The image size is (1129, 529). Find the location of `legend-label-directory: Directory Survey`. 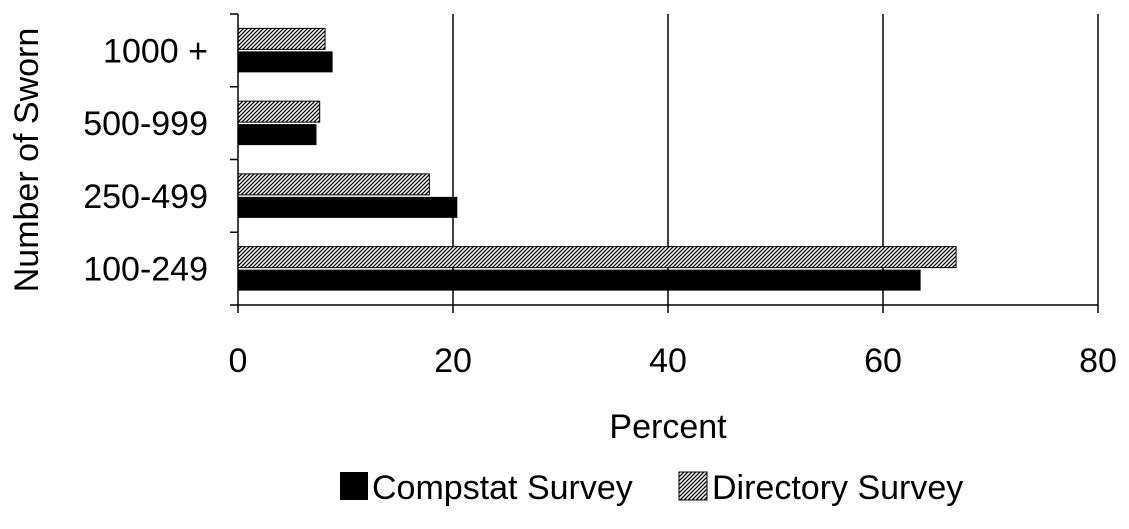

legend-label-directory: Directory Survey is located at coordinates (837, 488).